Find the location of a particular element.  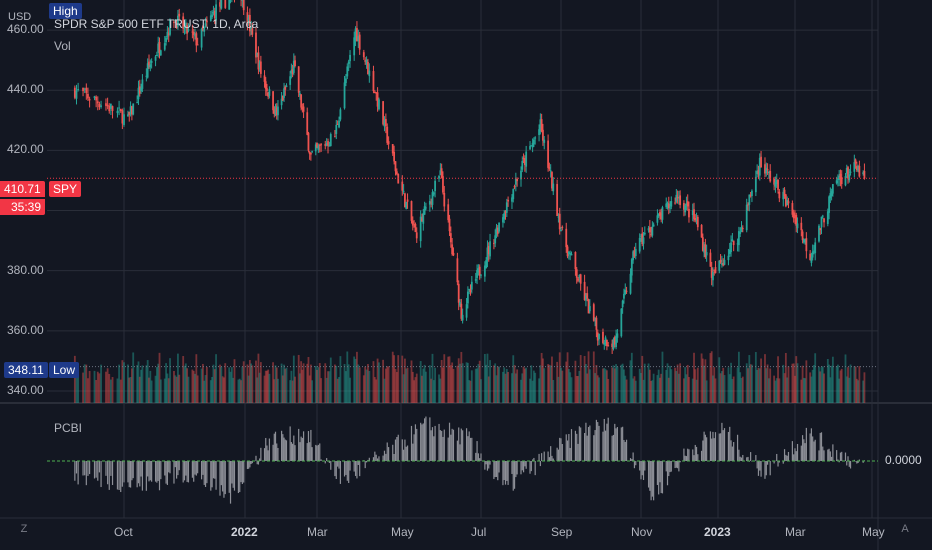

volume-legend: Vol is located at coordinates (62, 46).